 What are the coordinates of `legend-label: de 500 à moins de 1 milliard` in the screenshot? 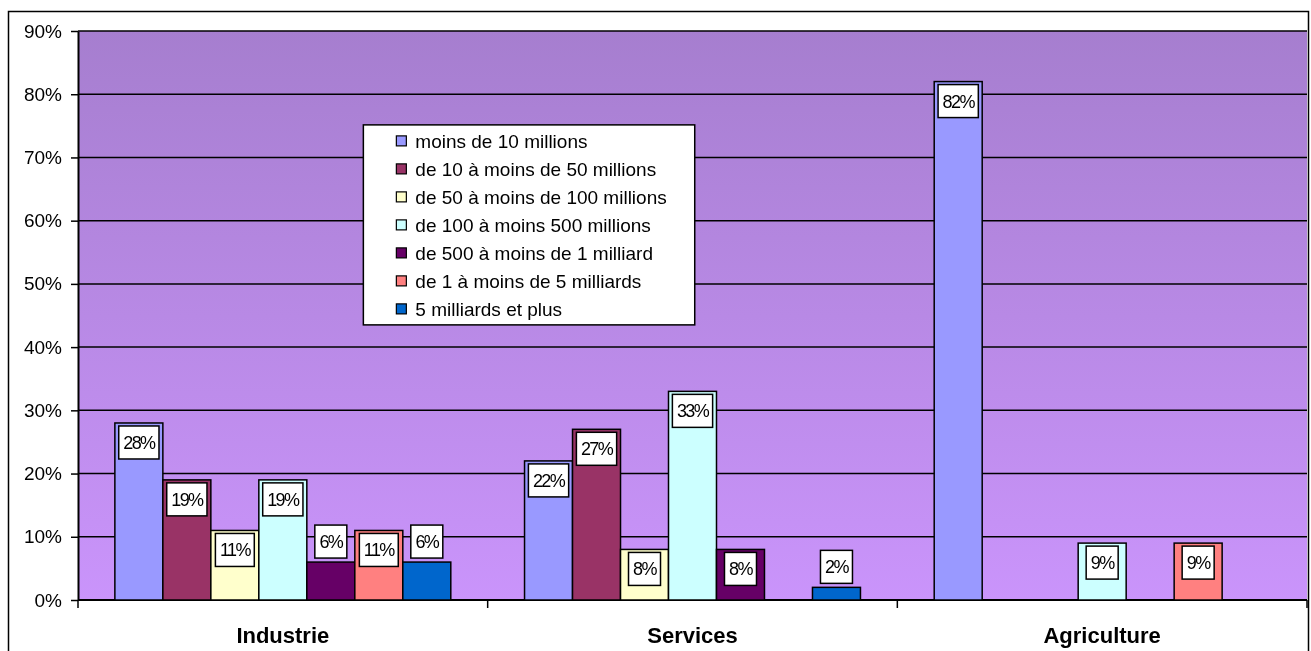 It's located at (534, 253).